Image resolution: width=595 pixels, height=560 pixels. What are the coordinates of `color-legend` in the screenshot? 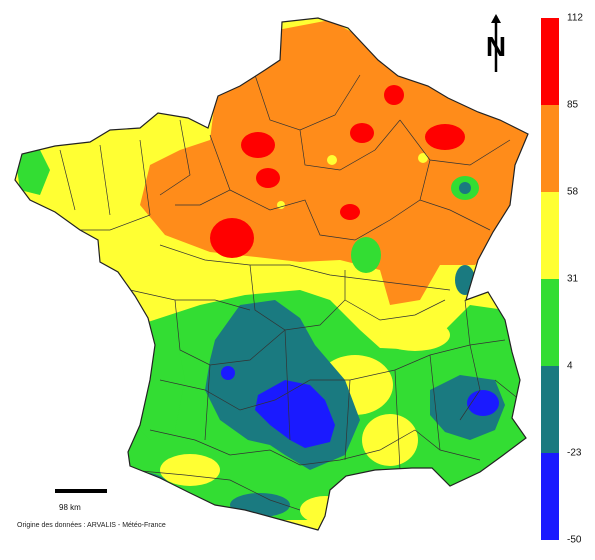 It's located at (550, 279).